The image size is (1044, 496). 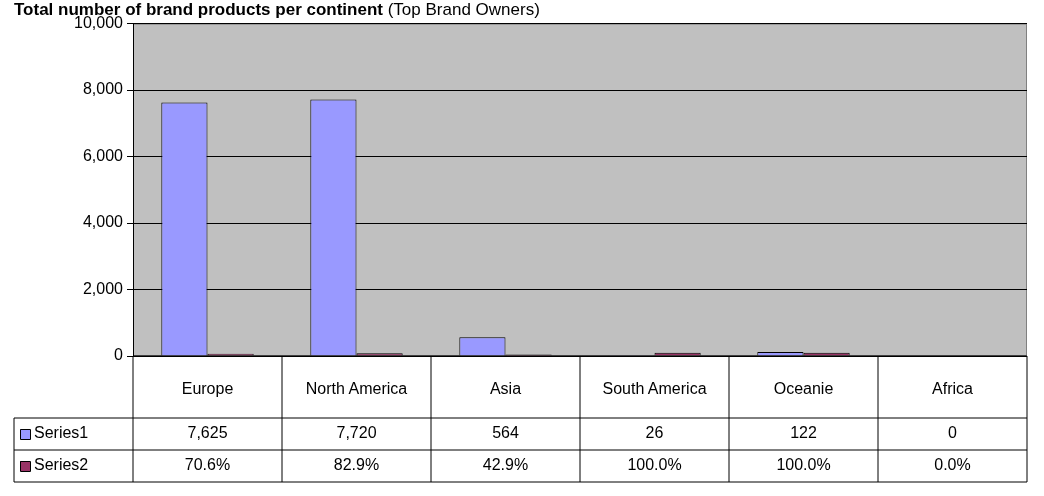 I want to click on data-label: 82.9%, so click(x=356, y=465).